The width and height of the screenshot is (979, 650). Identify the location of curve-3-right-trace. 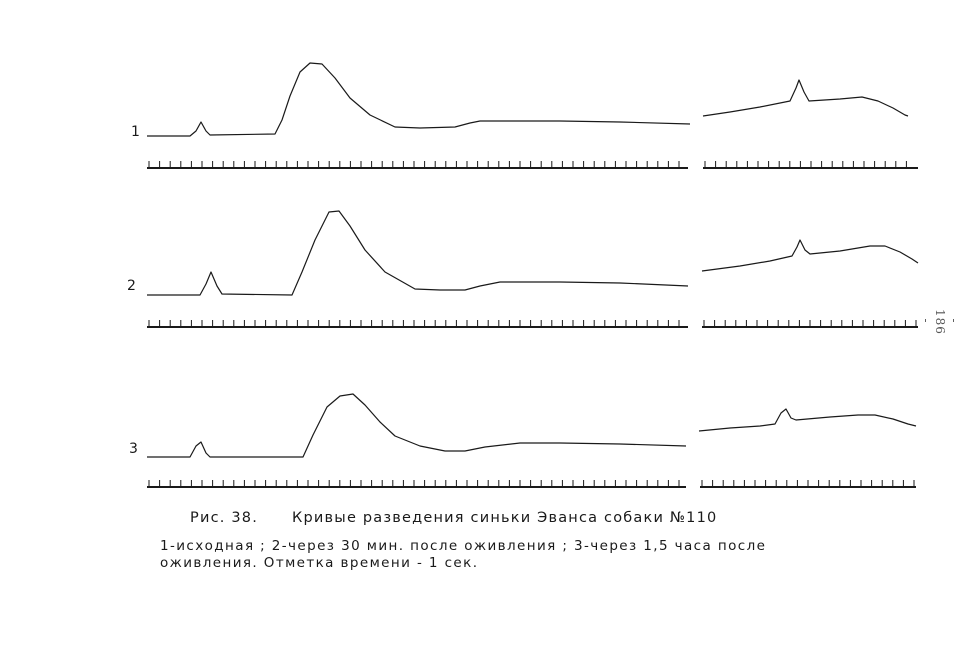
(807, 420).